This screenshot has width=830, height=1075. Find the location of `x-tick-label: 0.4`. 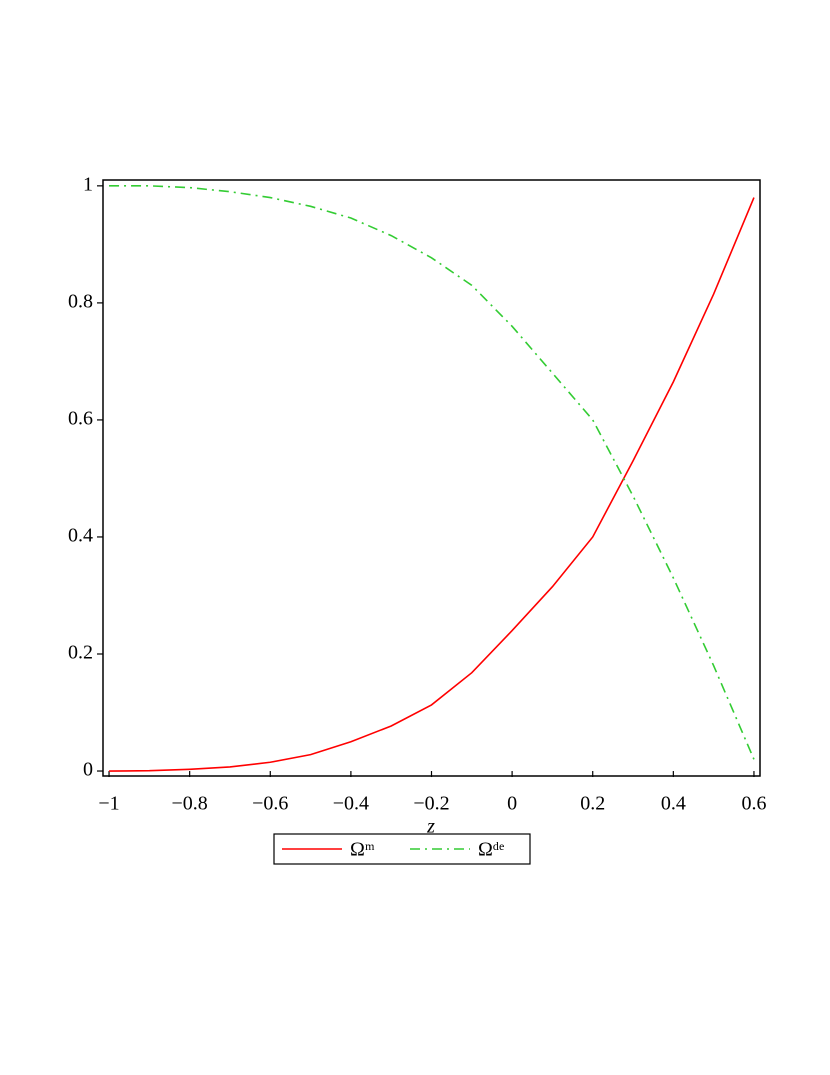

x-tick-label: 0.4 is located at coordinates (673, 804).